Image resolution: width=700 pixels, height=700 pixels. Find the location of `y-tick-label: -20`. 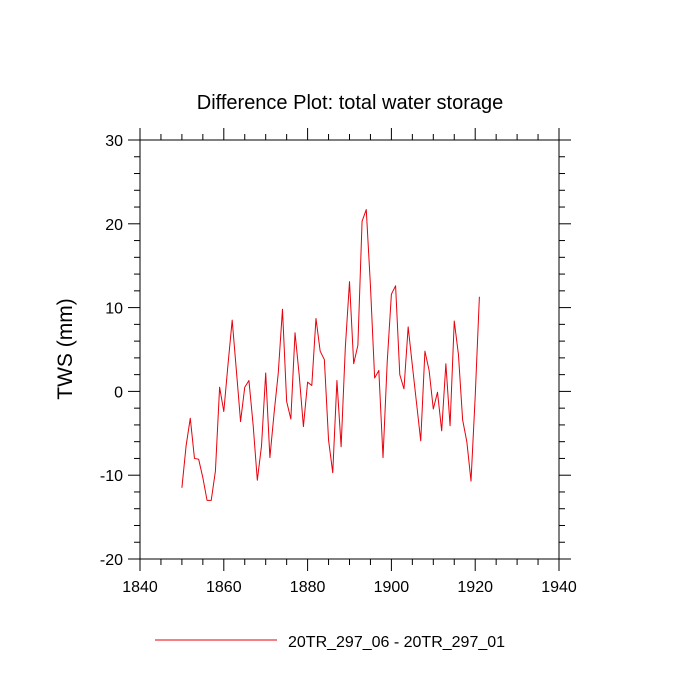

y-tick-label: -20 is located at coordinates (111, 560).